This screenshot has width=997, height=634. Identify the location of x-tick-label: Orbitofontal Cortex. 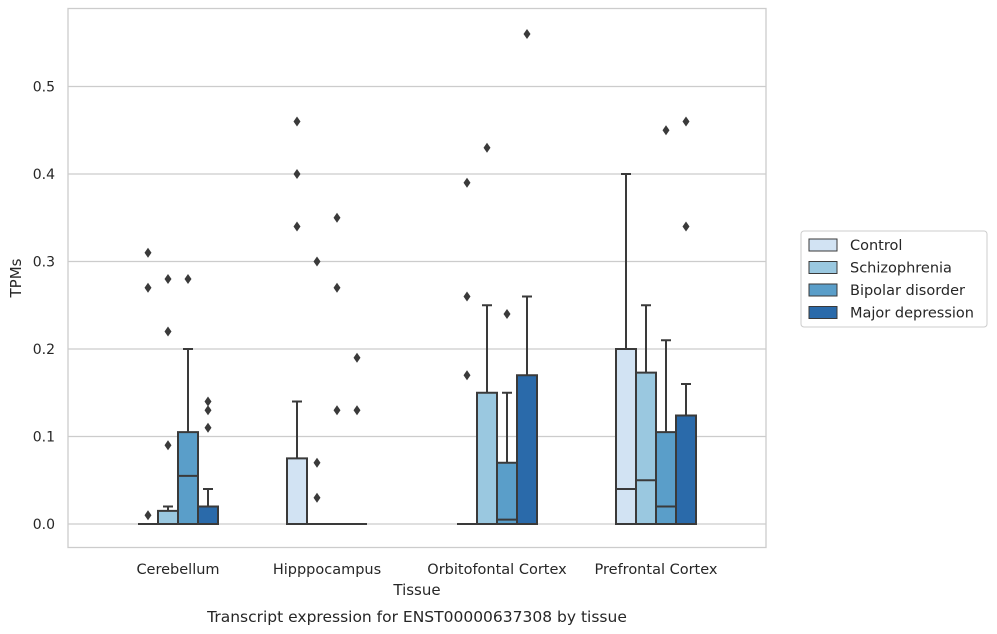
(497, 570).